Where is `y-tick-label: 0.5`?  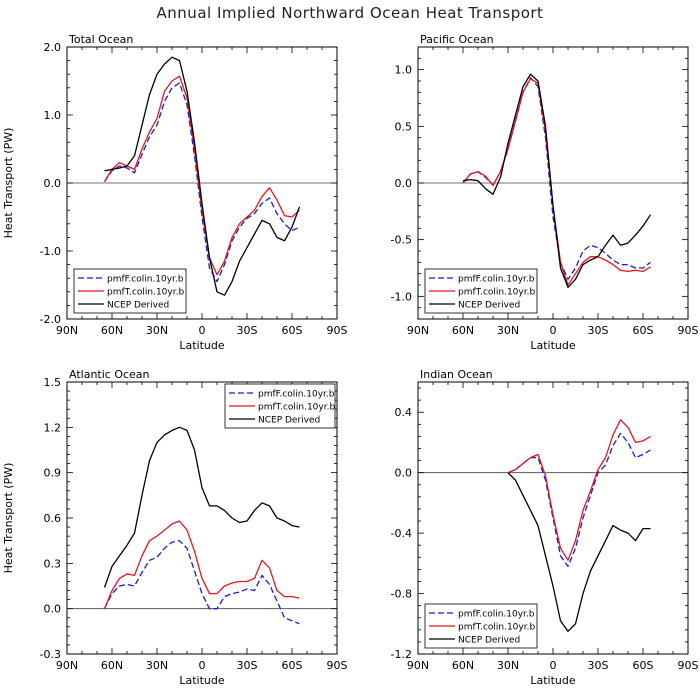 y-tick-label: 0.5 is located at coordinates (404, 126).